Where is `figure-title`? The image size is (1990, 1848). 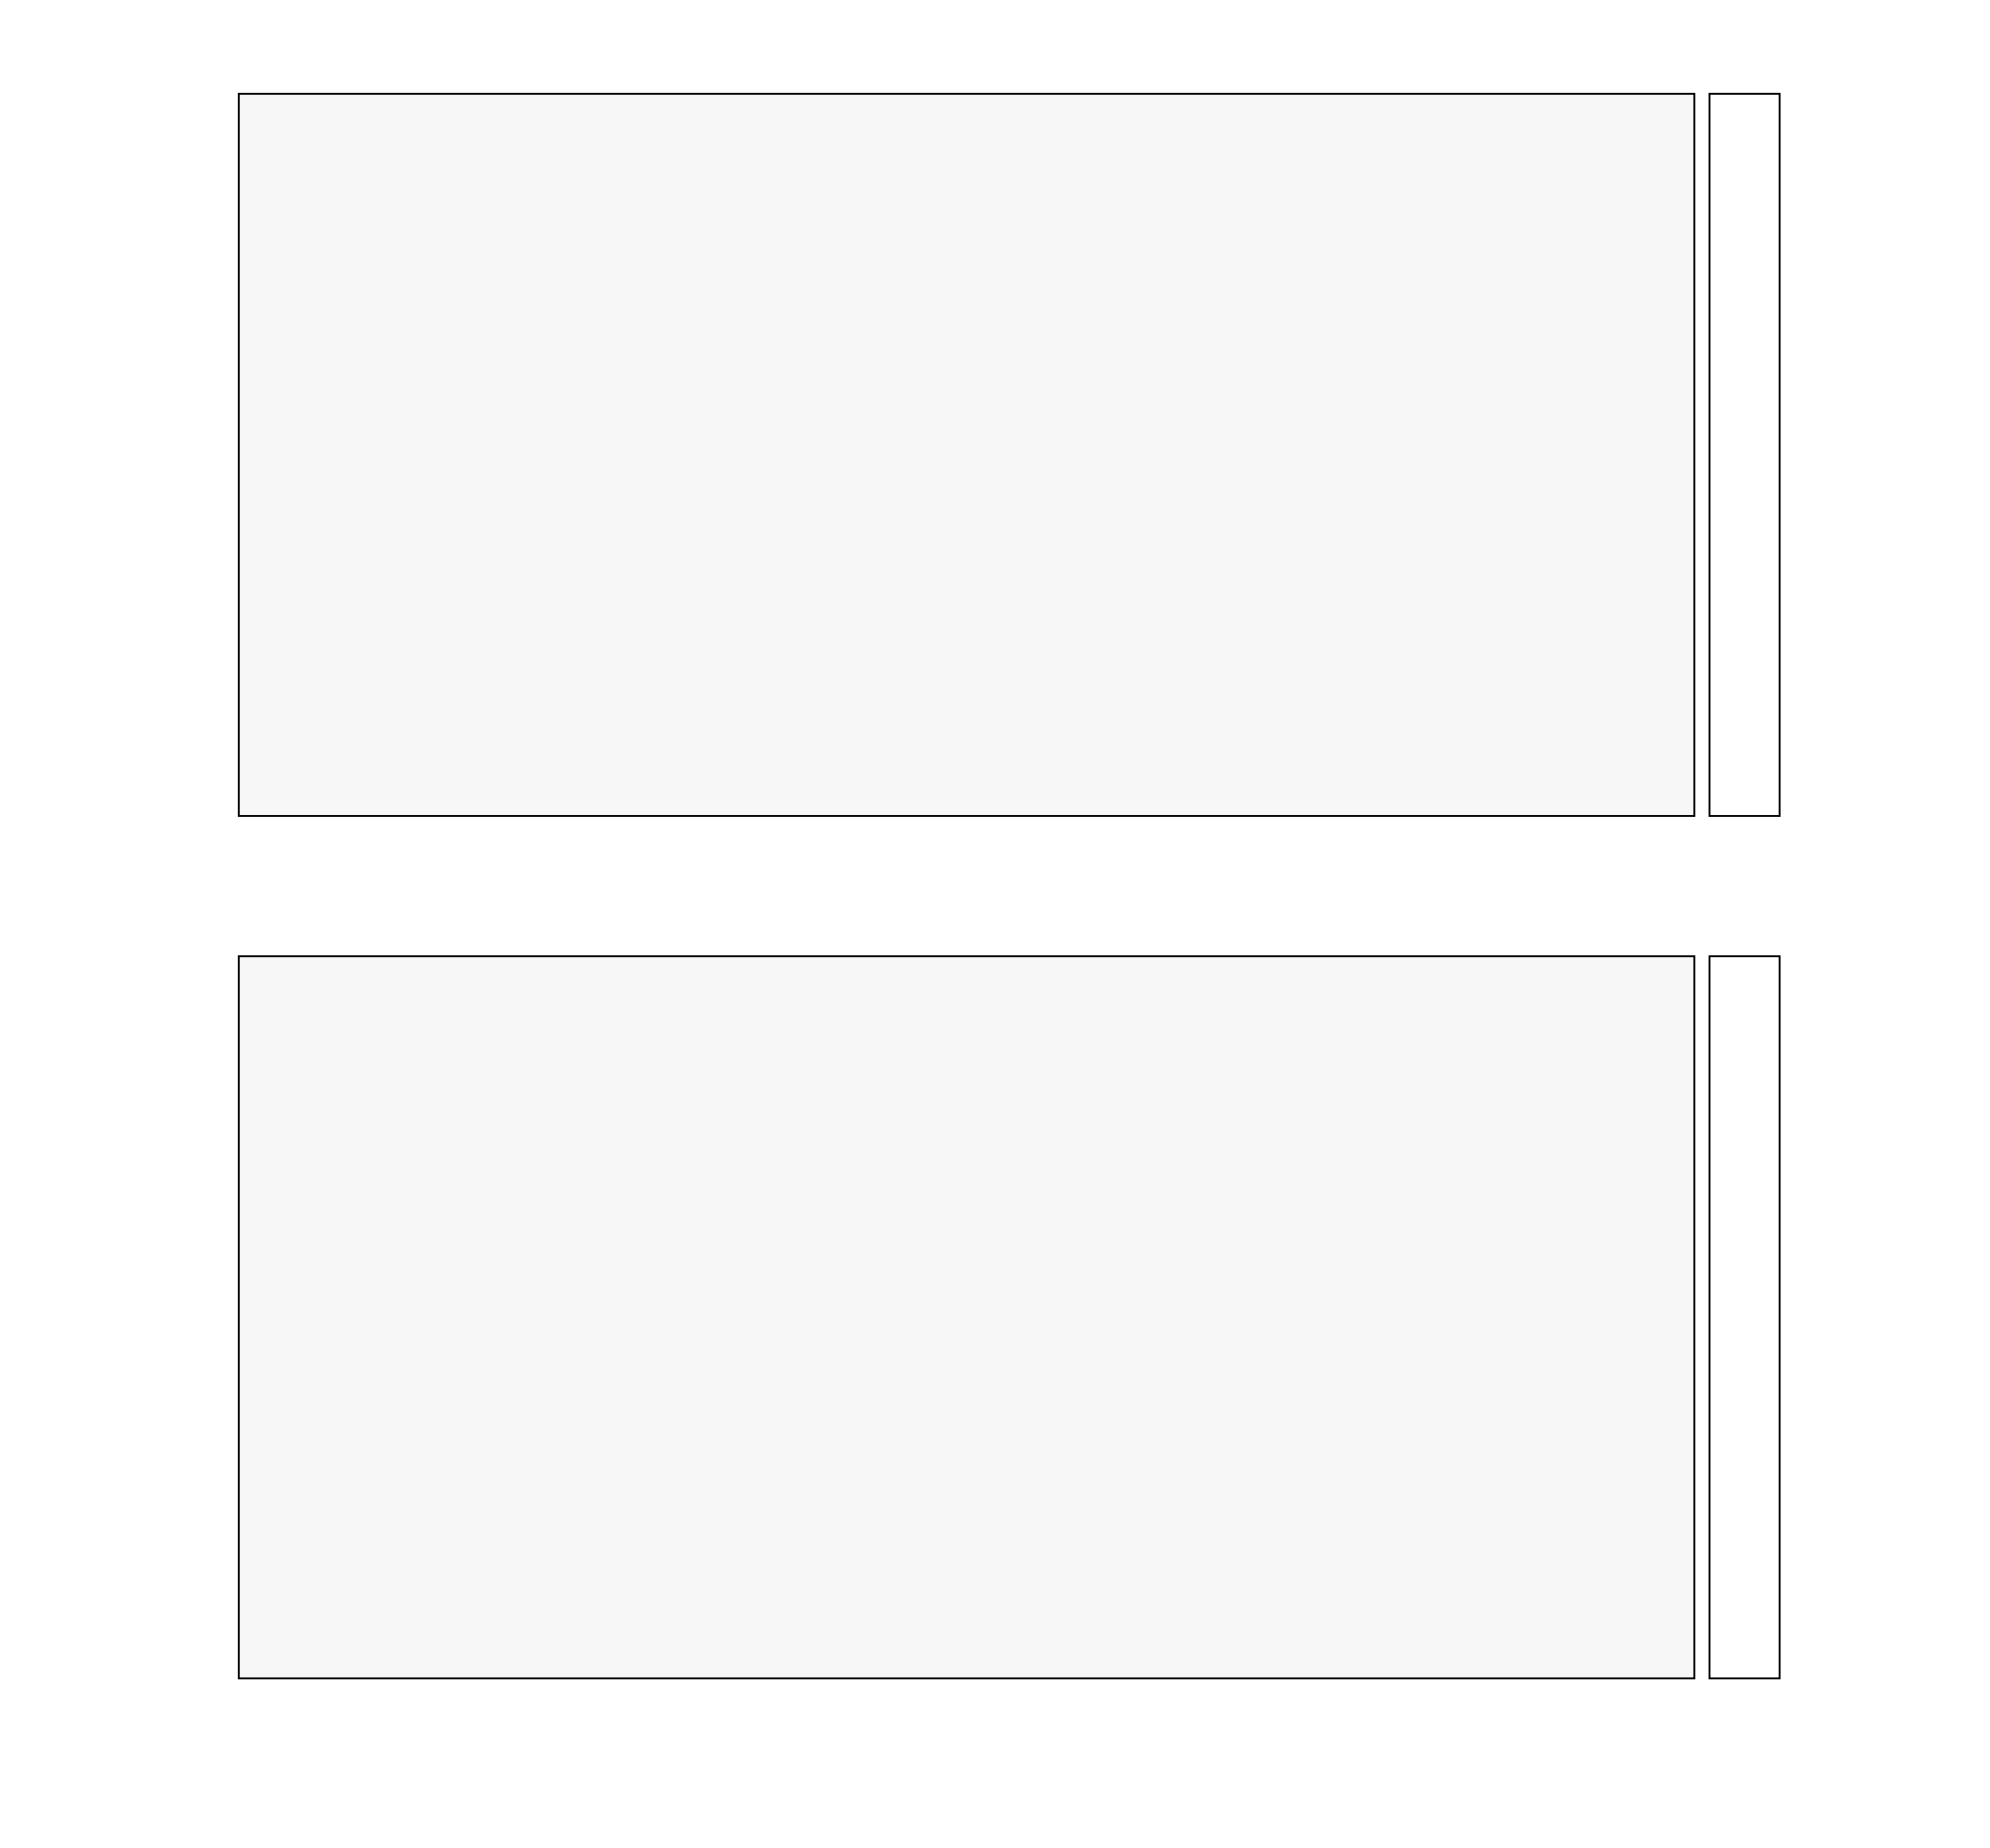 figure-title is located at coordinates (966, 48).